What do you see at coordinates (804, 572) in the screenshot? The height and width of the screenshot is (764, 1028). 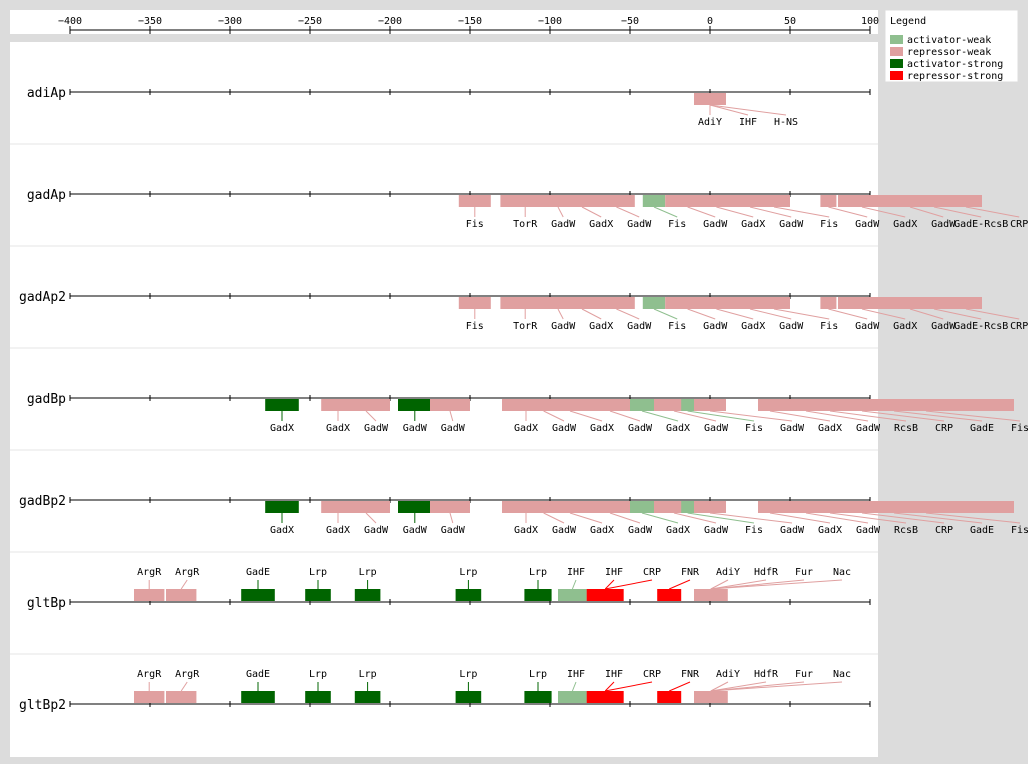 I see `site-label: Fur` at bounding box center [804, 572].